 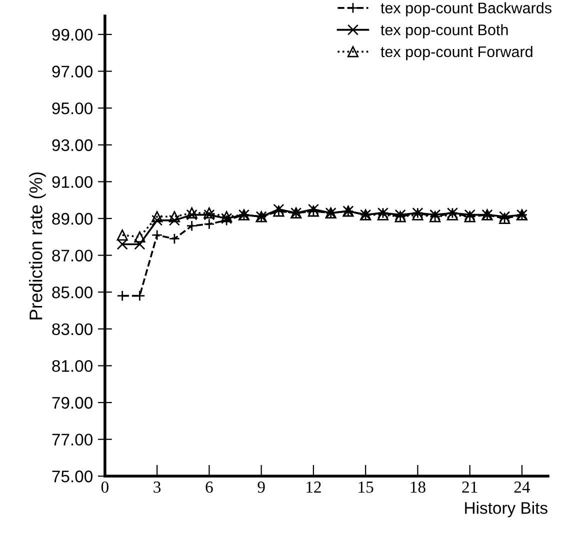 I want to click on legend-label: tex pop-count Forward, so click(x=456, y=53).